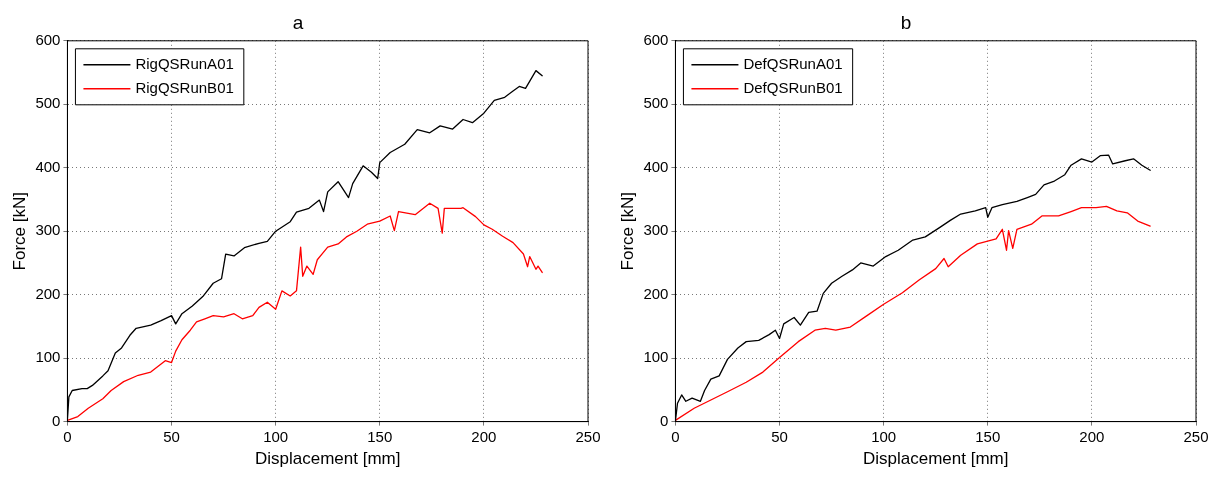  Describe the element at coordinates (298, 22) in the screenshot. I see `chart-title: a` at that location.